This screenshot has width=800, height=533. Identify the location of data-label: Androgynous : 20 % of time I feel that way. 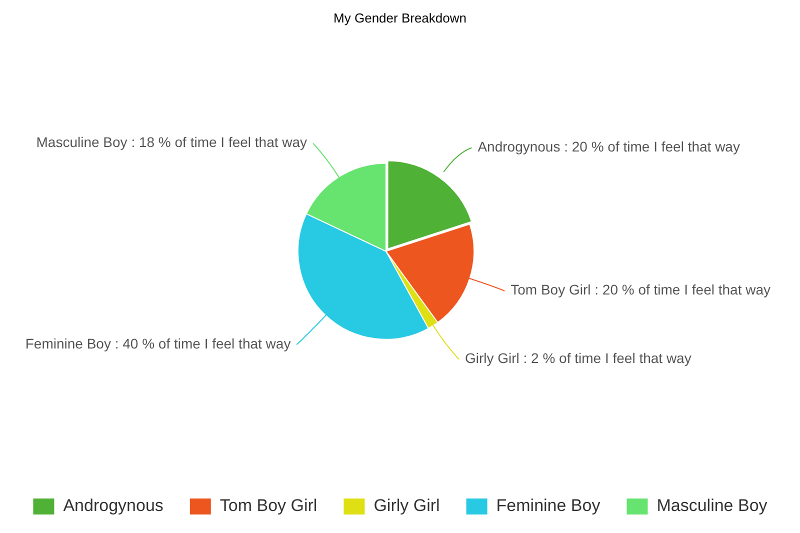
(609, 146).